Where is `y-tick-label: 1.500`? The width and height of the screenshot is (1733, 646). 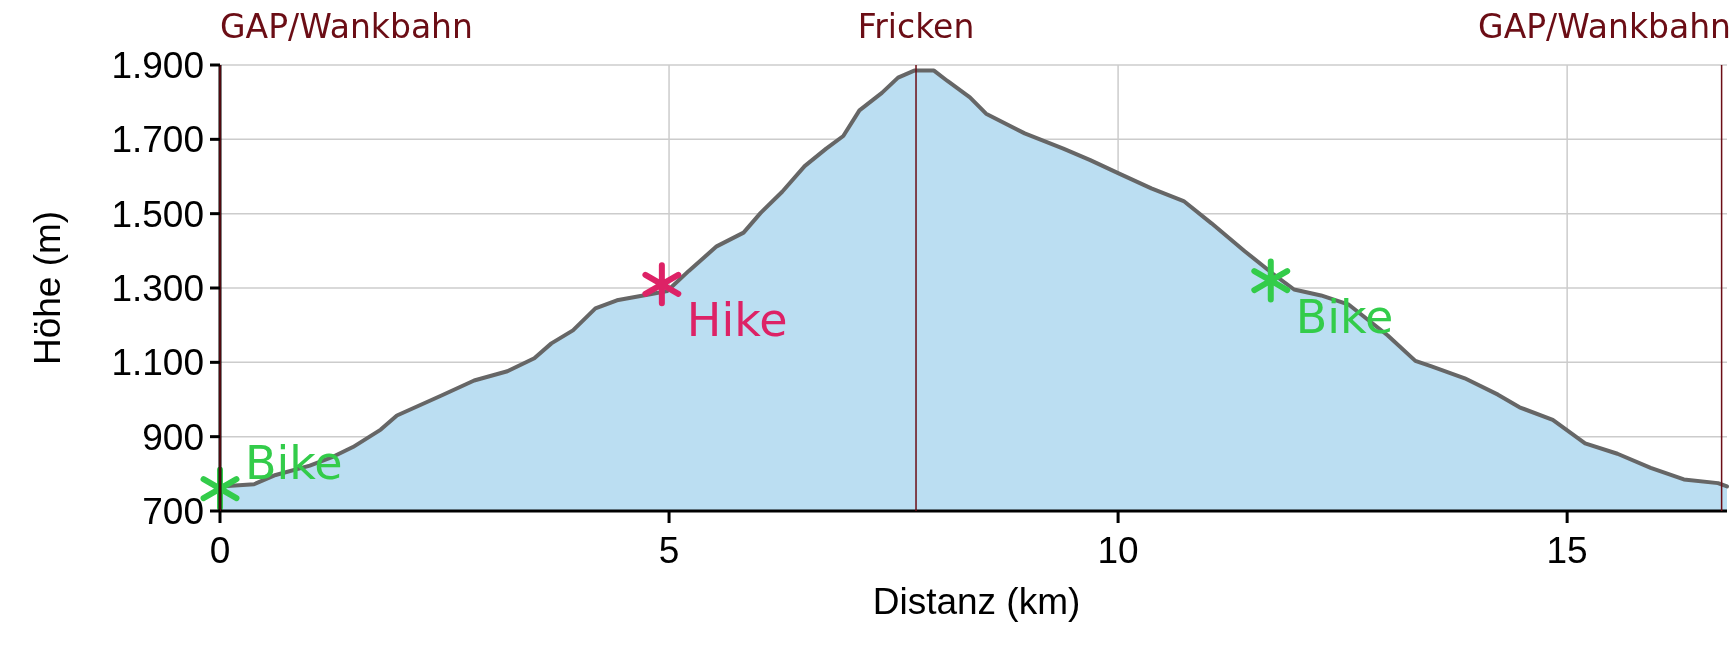
y-tick-label: 1.500 is located at coordinates (157, 214).